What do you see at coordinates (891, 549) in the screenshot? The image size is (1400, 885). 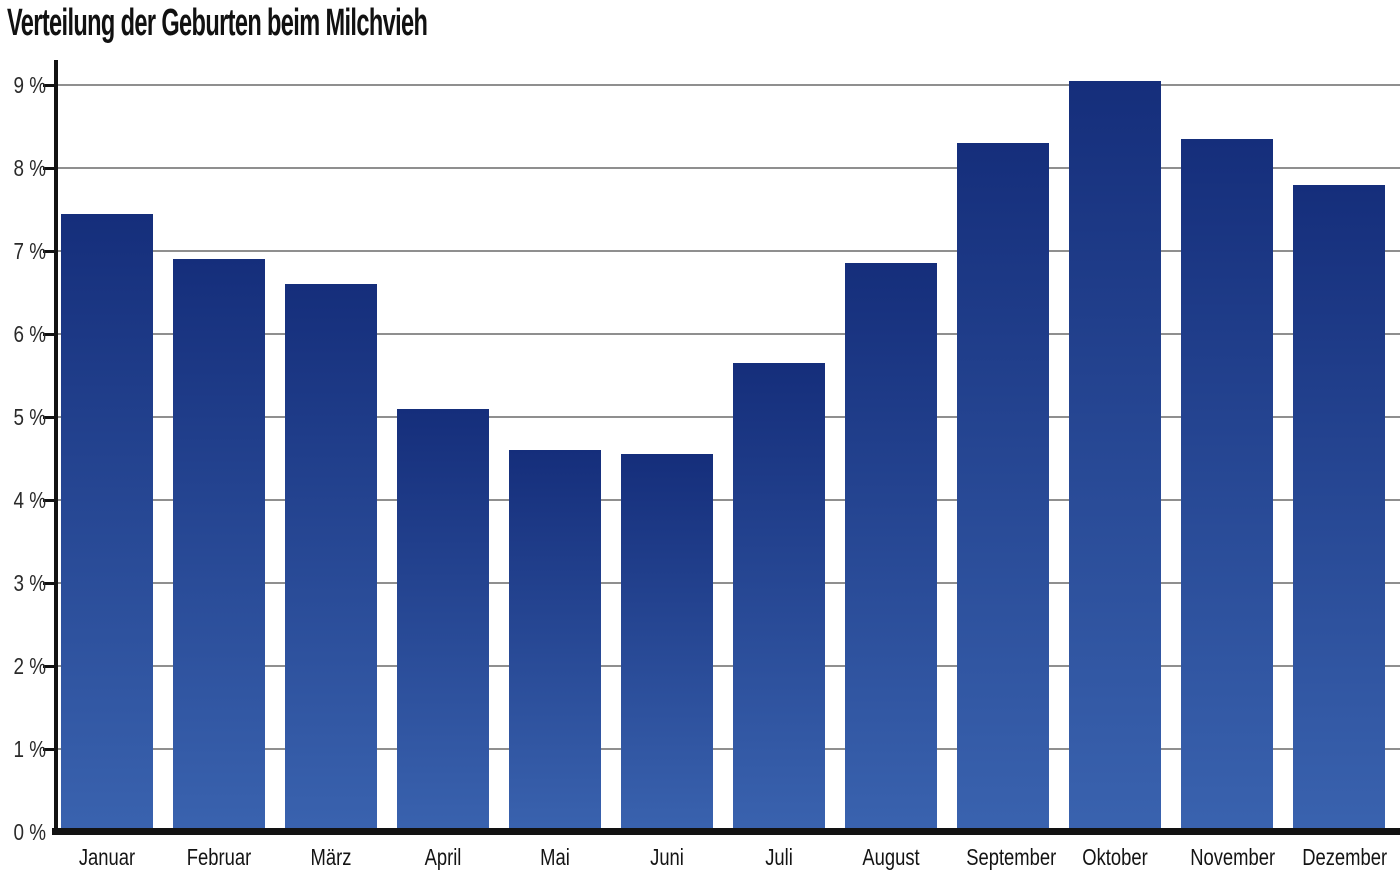 I see `bar-august` at bounding box center [891, 549].